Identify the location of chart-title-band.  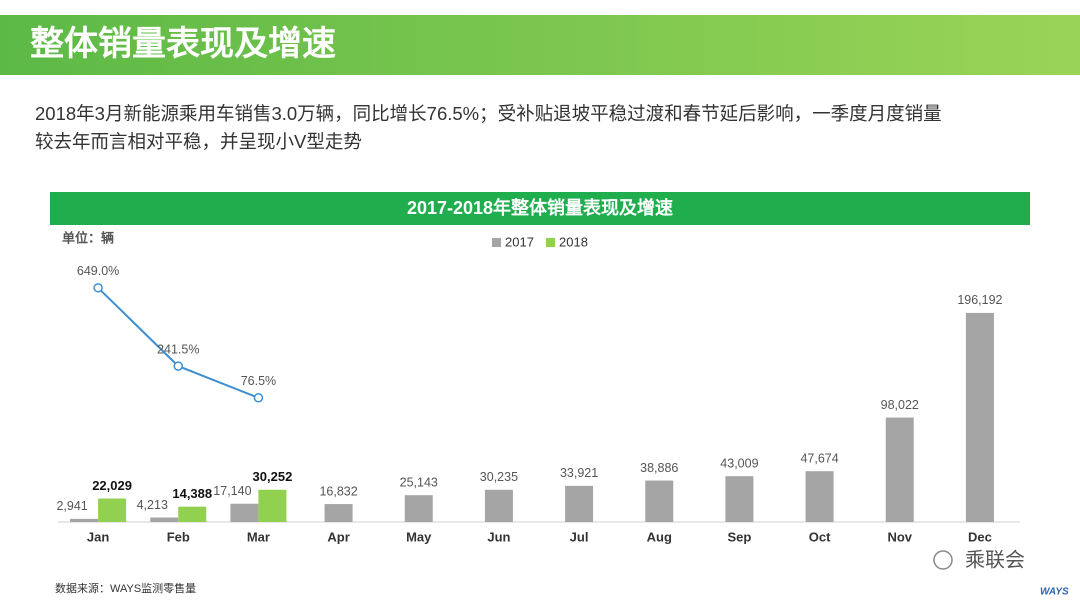
(540, 208).